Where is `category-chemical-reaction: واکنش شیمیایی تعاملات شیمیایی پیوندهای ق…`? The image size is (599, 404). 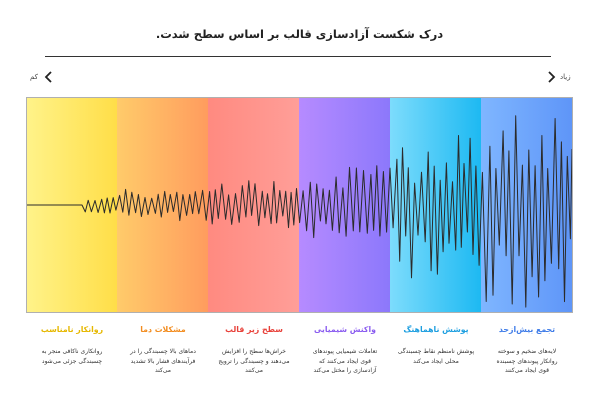 category-chemical-reaction: واکنش شیمیایی تعاملات شیمیایی پیوندهای ق… is located at coordinates (345, 350).